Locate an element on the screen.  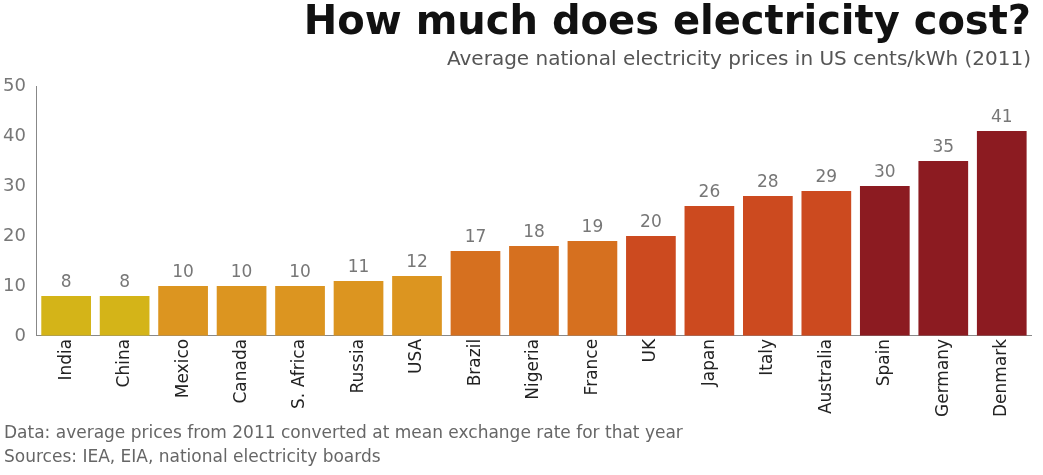
x-tick-label: UK is located at coordinates (649, 350).